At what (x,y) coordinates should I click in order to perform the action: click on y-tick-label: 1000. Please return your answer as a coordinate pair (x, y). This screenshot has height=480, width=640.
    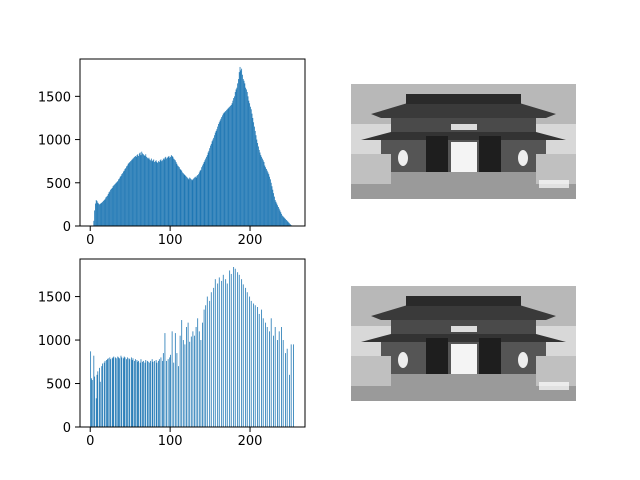
    Looking at the image, I should click on (54, 341).